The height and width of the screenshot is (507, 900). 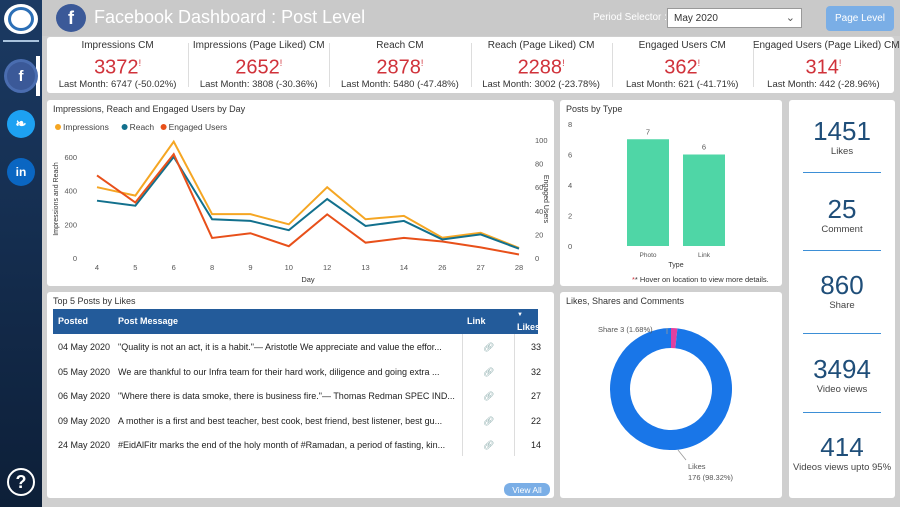 I want to click on stat-card: 25 Comment, so click(x=842, y=214).